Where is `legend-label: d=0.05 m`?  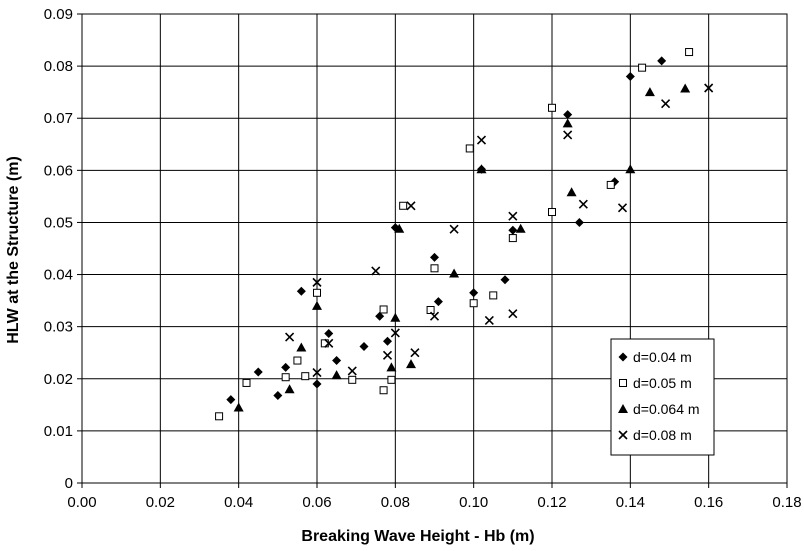 legend-label: d=0.05 m is located at coordinates (662, 383).